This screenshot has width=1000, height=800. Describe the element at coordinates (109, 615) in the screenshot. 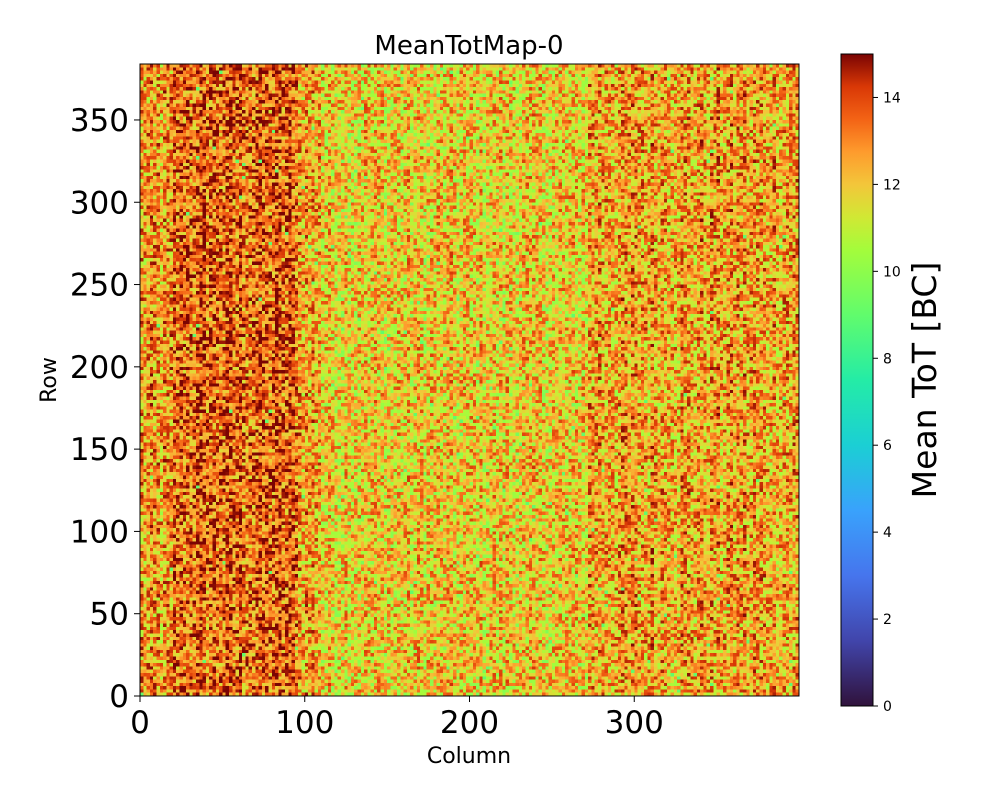

I see `y-tick-label: 50` at that location.